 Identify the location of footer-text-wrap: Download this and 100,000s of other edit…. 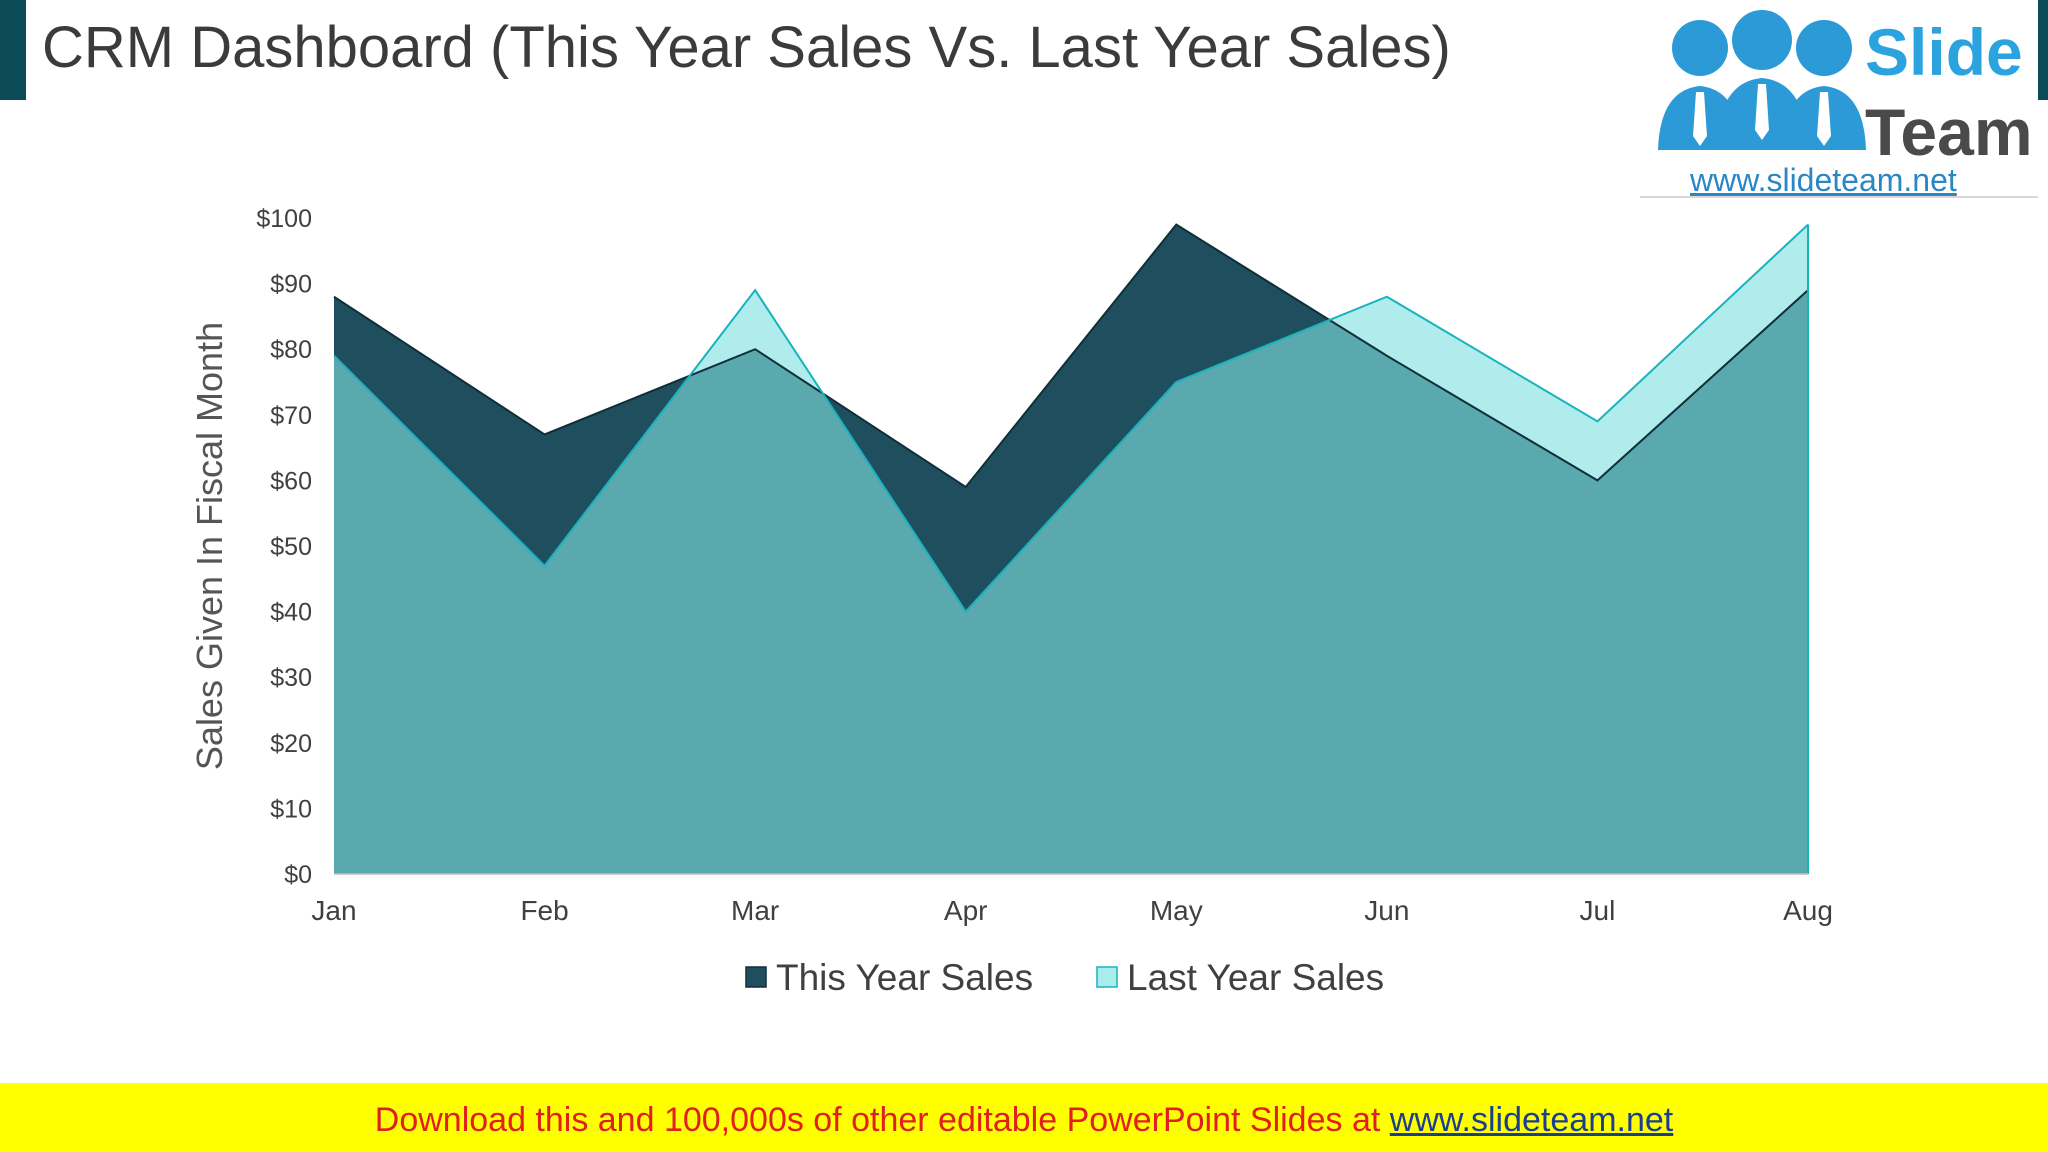
(1024, 1120).